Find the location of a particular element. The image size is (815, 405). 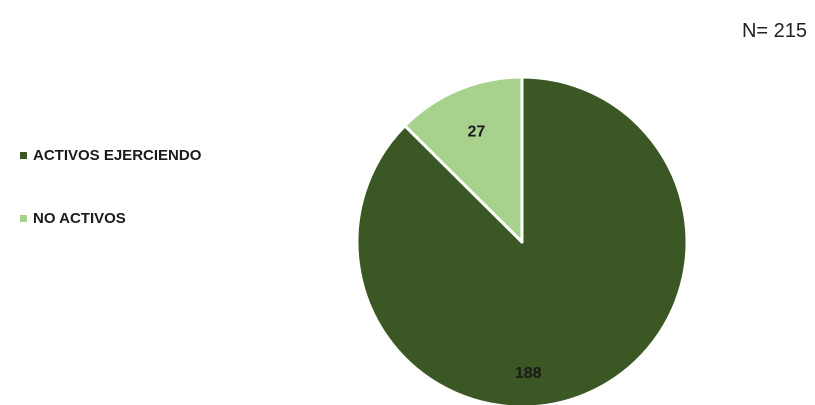

legend-swatch-activos is located at coordinates (23, 155).